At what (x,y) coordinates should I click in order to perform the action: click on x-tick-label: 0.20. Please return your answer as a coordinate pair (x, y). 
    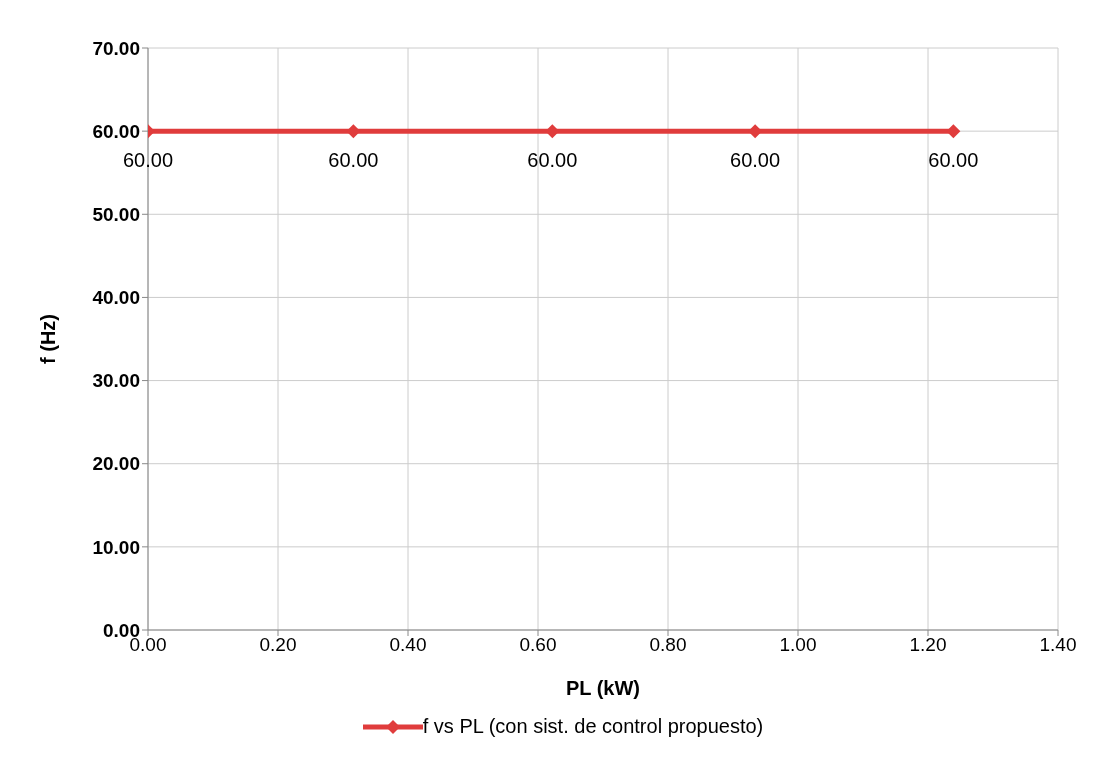
    Looking at the image, I should click on (278, 645).